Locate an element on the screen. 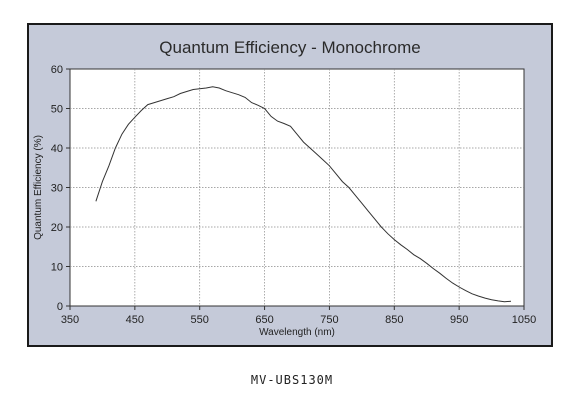 The image size is (584, 408). x-tick-label: 850 is located at coordinates (394, 320).